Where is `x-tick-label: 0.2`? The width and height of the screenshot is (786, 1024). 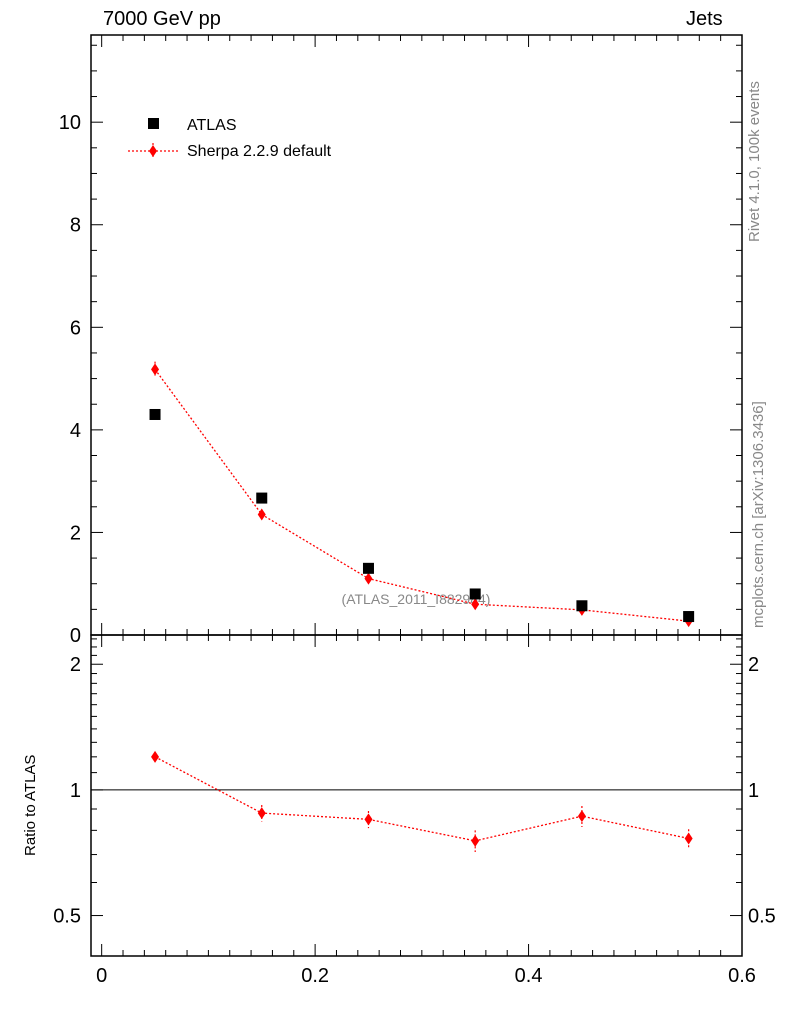
x-tick-label: 0.2 is located at coordinates (315, 976).